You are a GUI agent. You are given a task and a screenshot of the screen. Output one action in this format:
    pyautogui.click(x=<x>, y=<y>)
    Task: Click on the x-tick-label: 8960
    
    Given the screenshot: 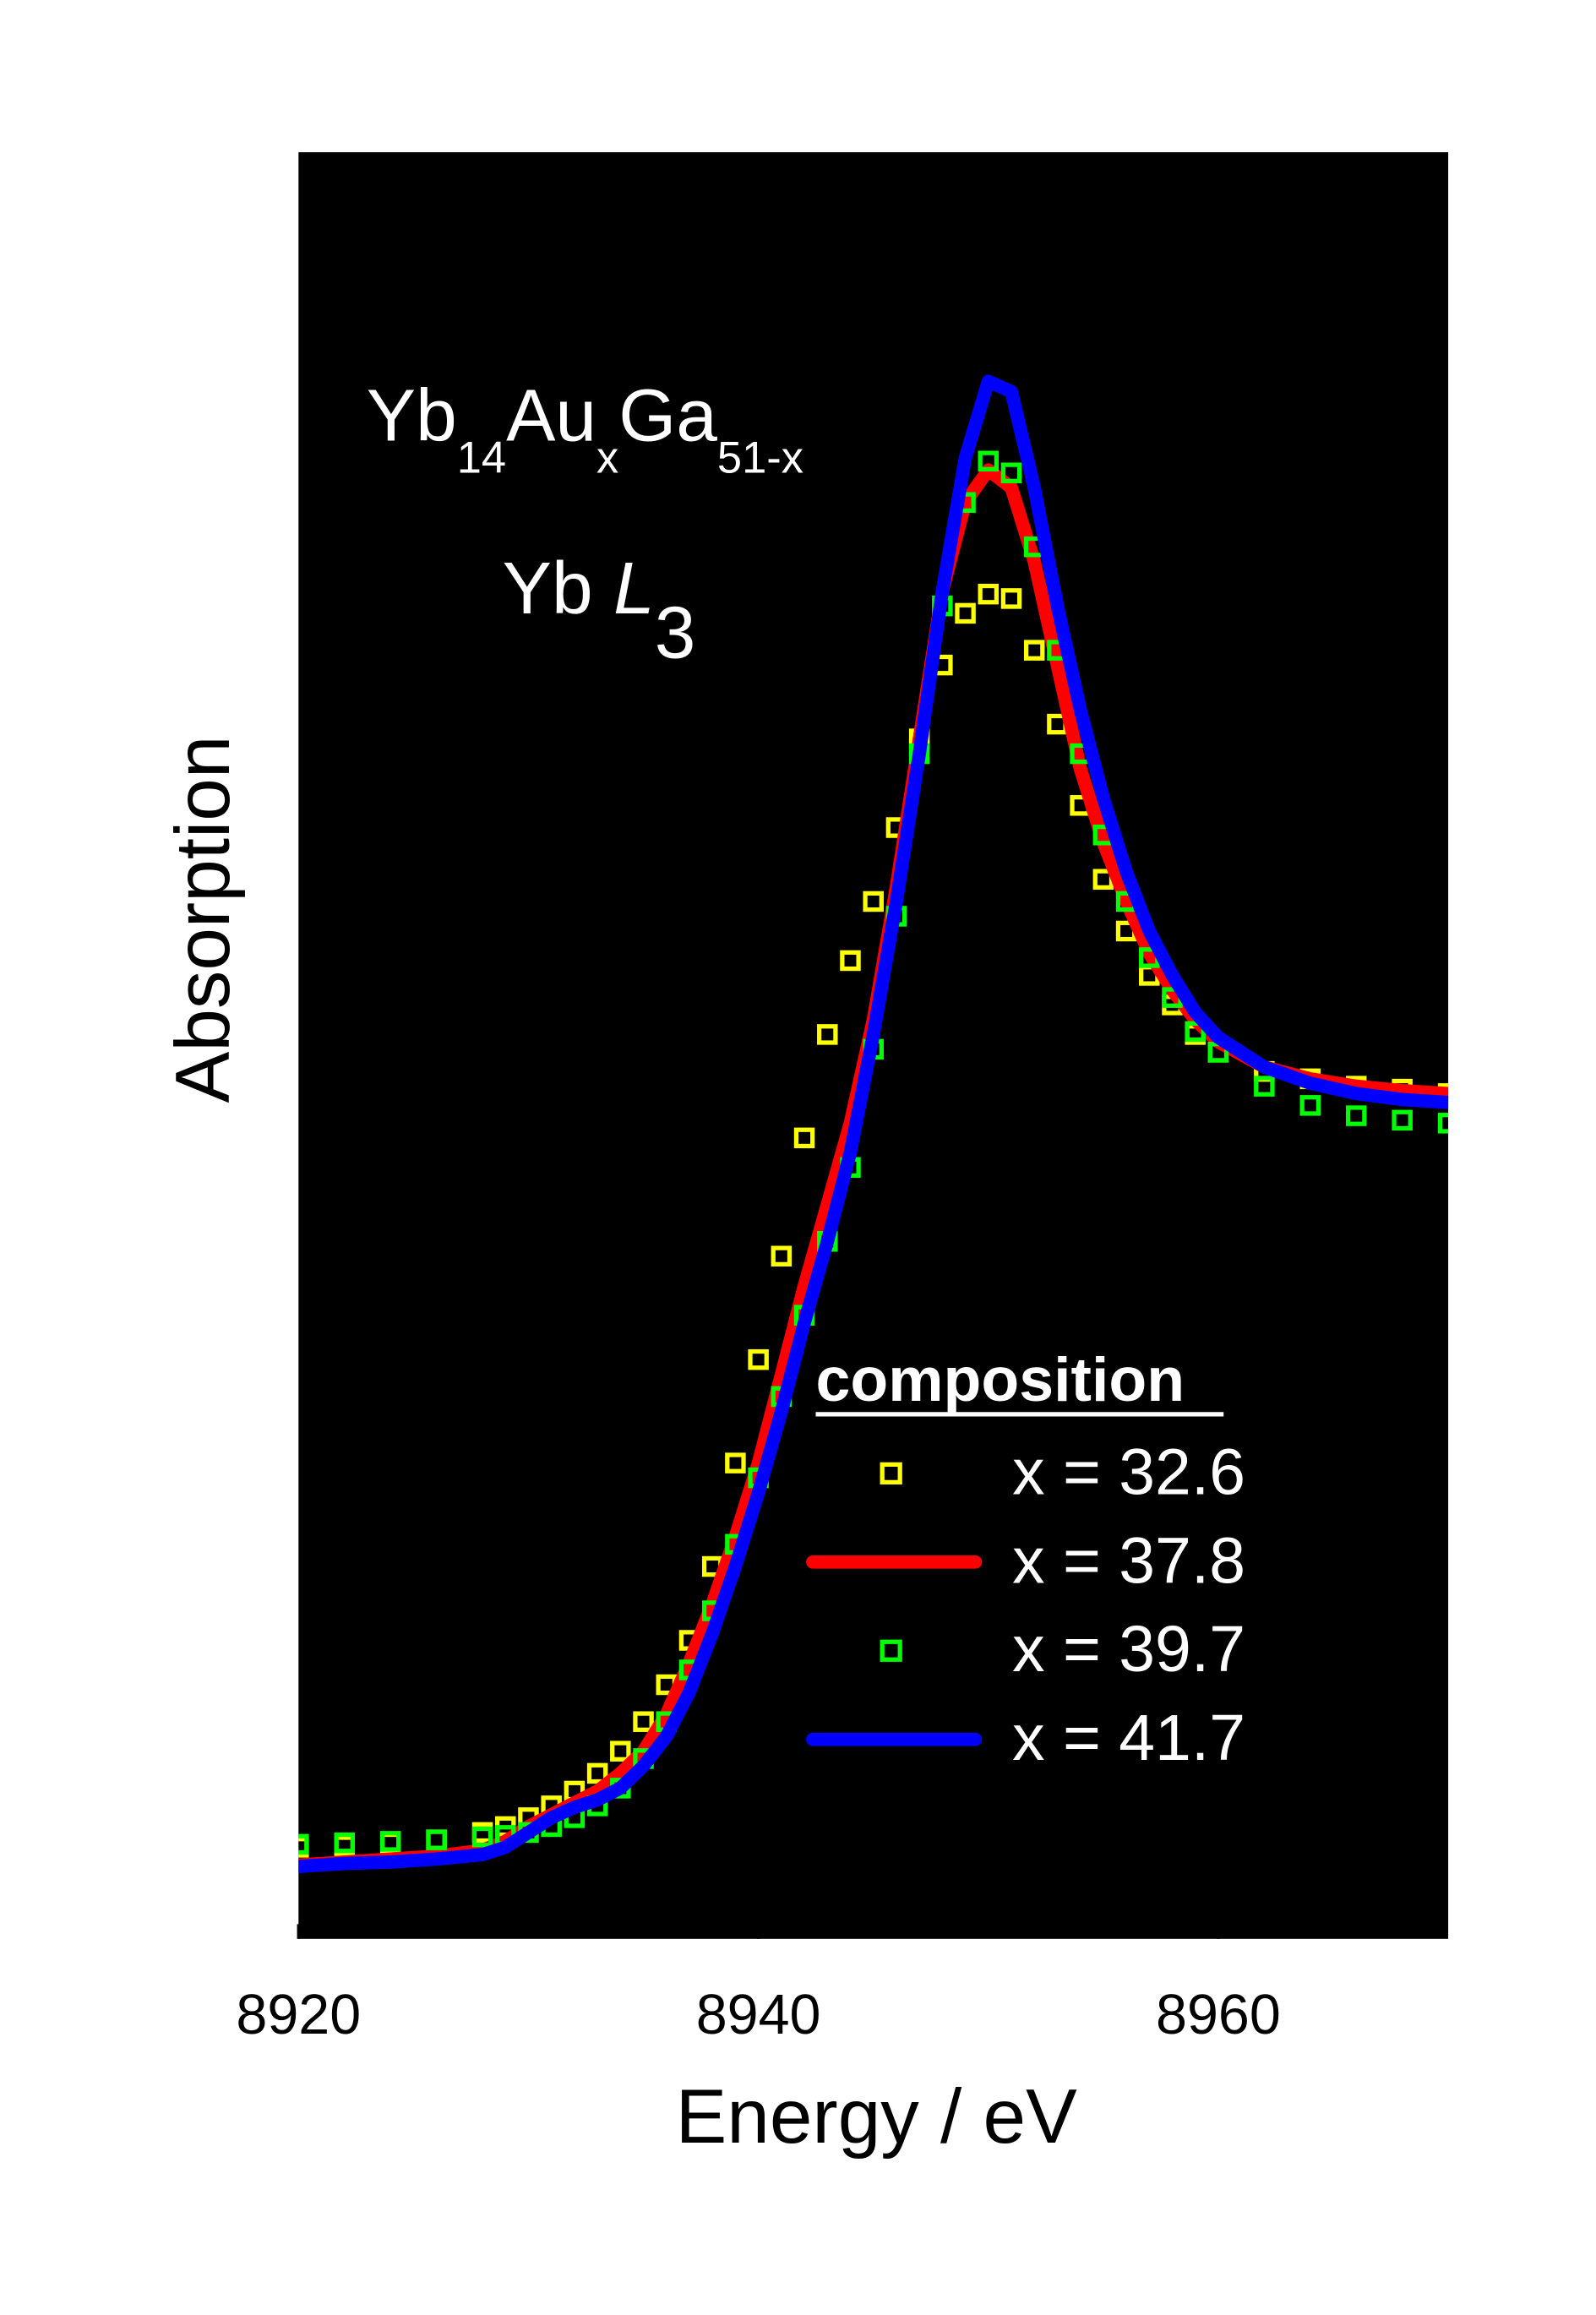 What is the action you would take?
    pyautogui.click(x=1218, y=2015)
    